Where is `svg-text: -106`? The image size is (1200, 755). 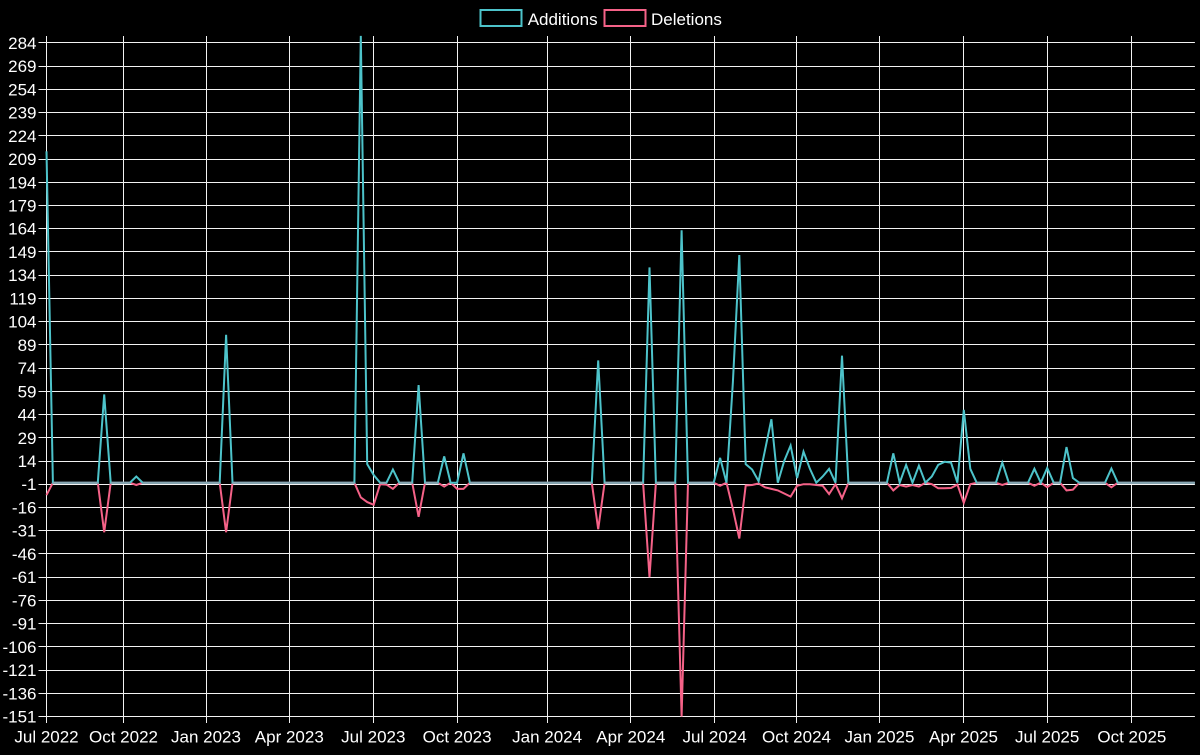 svg-text: -106 is located at coordinates (19, 647).